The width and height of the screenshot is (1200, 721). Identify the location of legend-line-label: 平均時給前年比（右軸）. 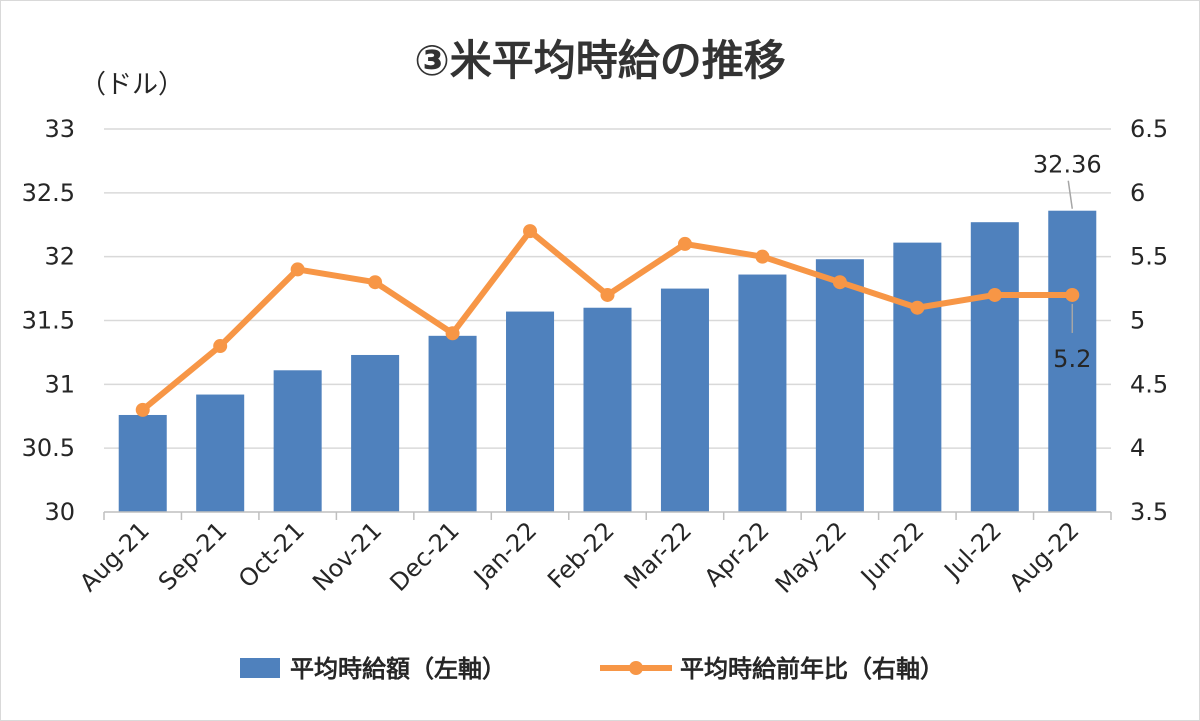
(812, 669).